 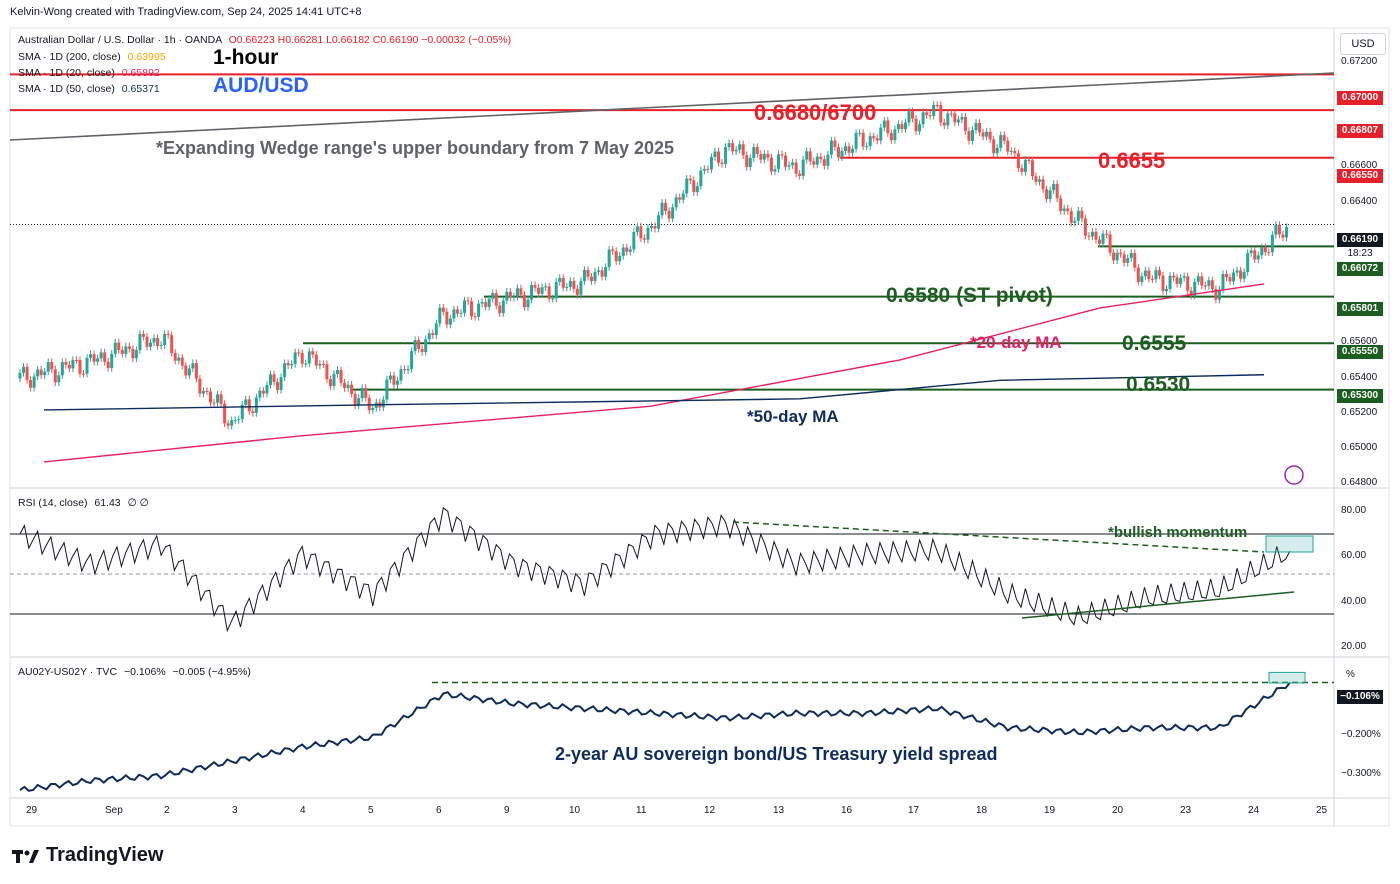 What do you see at coordinates (1178, 532) in the screenshot?
I see `annotation-bullish-momentum: *bullish momentum` at bounding box center [1178, 532].